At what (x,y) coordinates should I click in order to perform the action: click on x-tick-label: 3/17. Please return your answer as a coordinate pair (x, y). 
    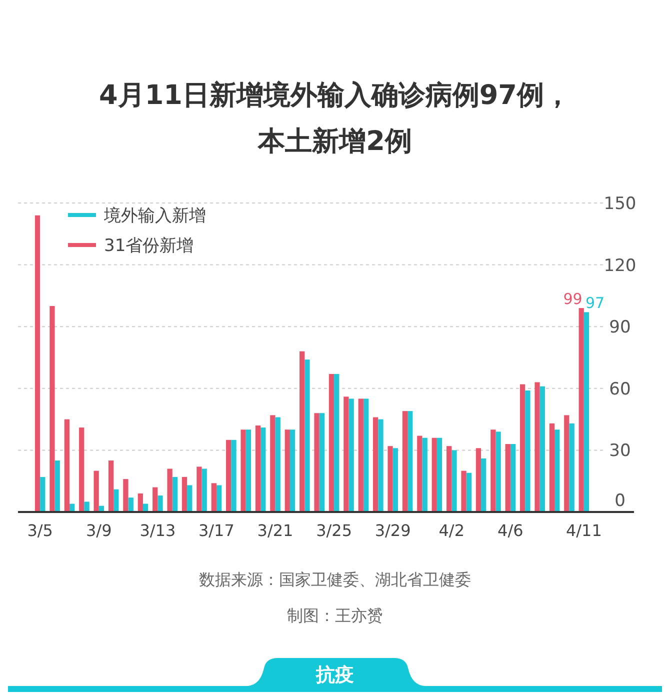
    Looking at the image, I should click on (216, 530).